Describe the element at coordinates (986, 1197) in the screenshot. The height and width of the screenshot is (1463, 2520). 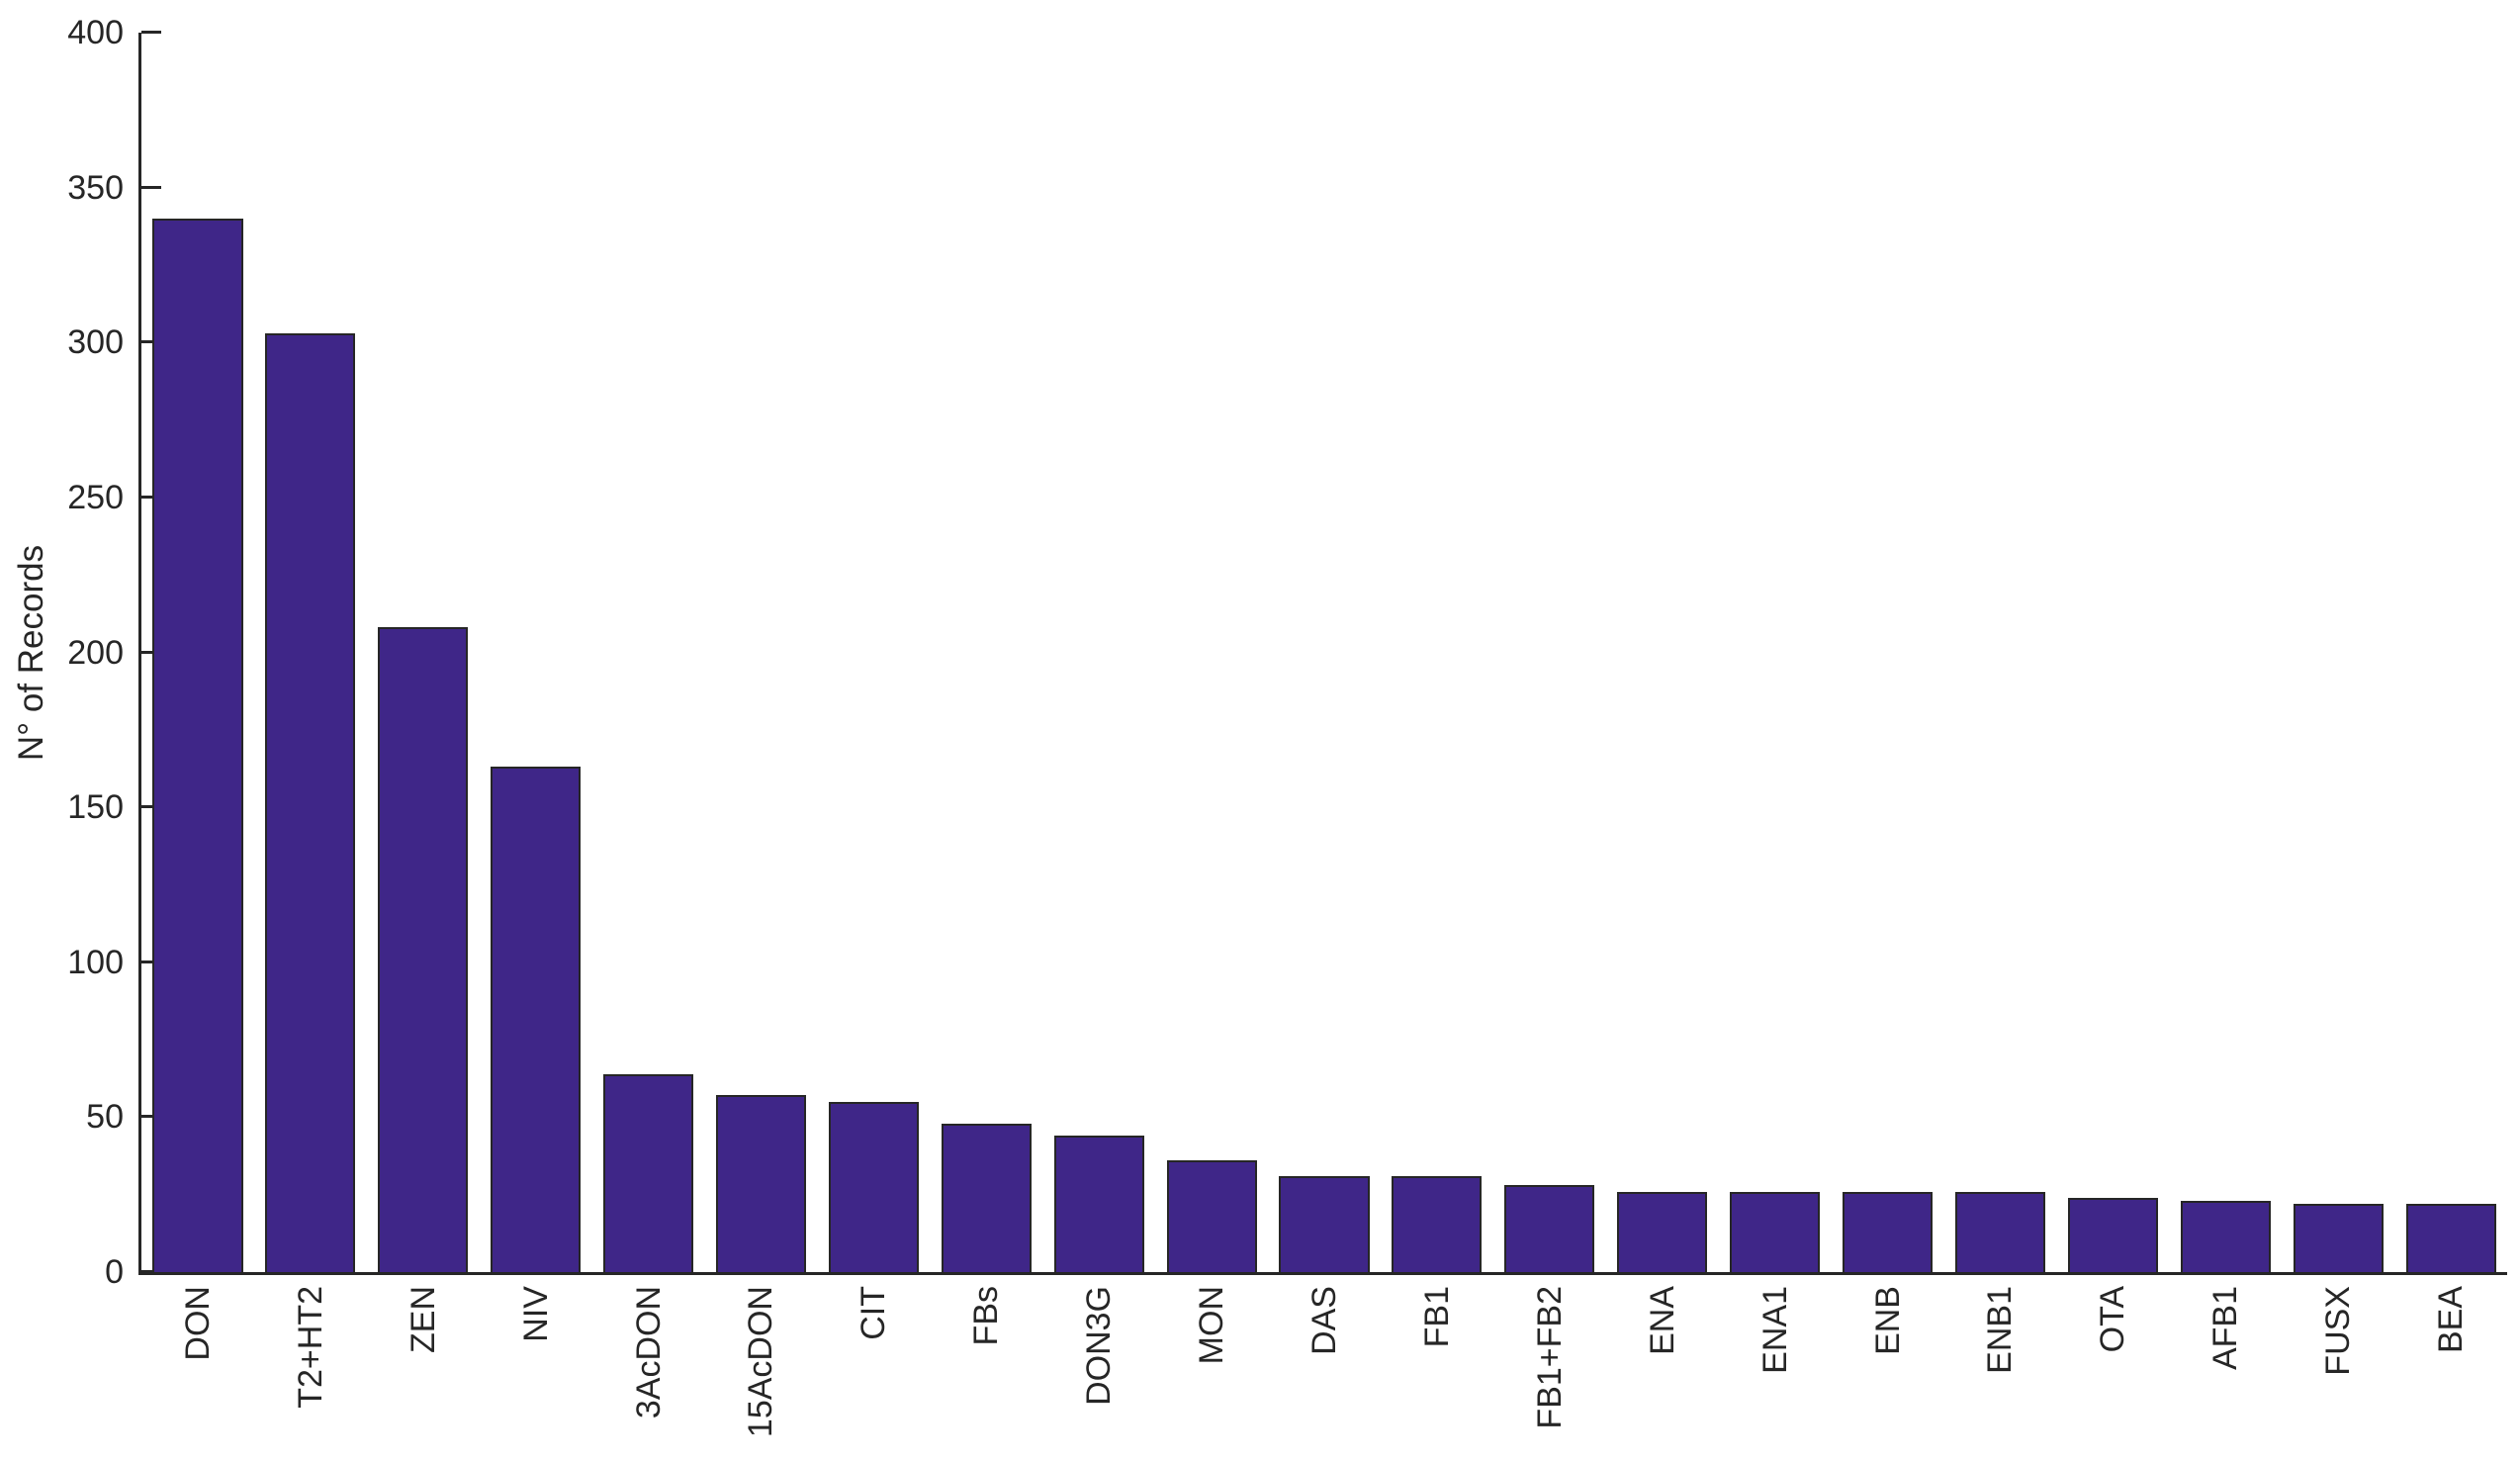
I see `bar-FBs` at that location.